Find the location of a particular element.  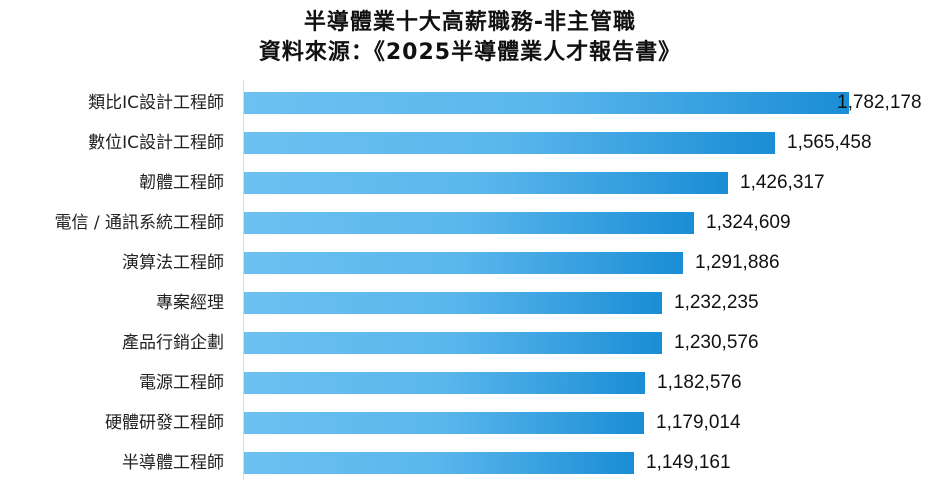

category-label: 數位IC設計工程師 is located at coordinates (156, 143).